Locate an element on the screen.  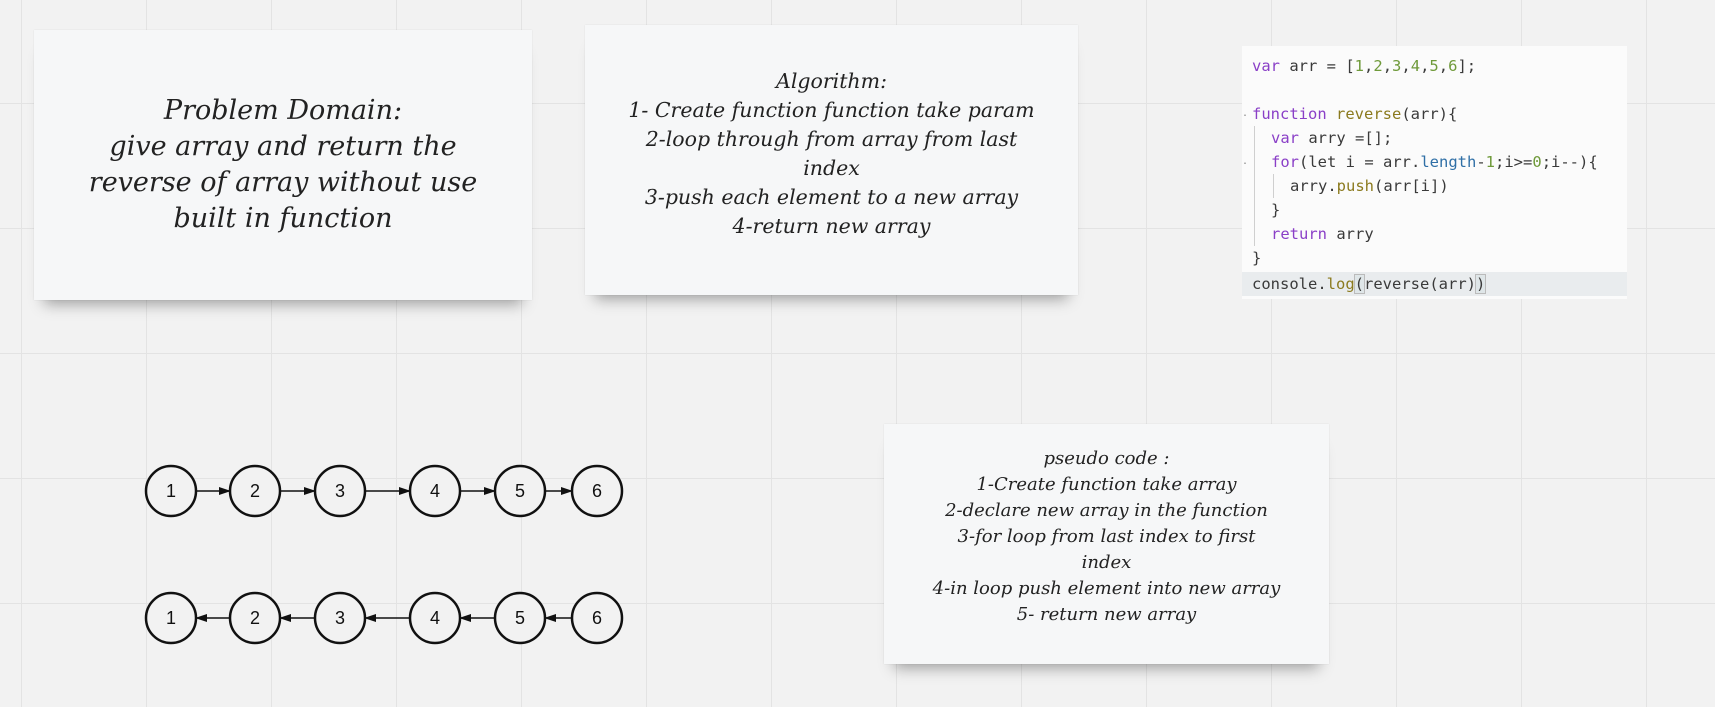
code-token: log is located at coordinates (1340, 284).